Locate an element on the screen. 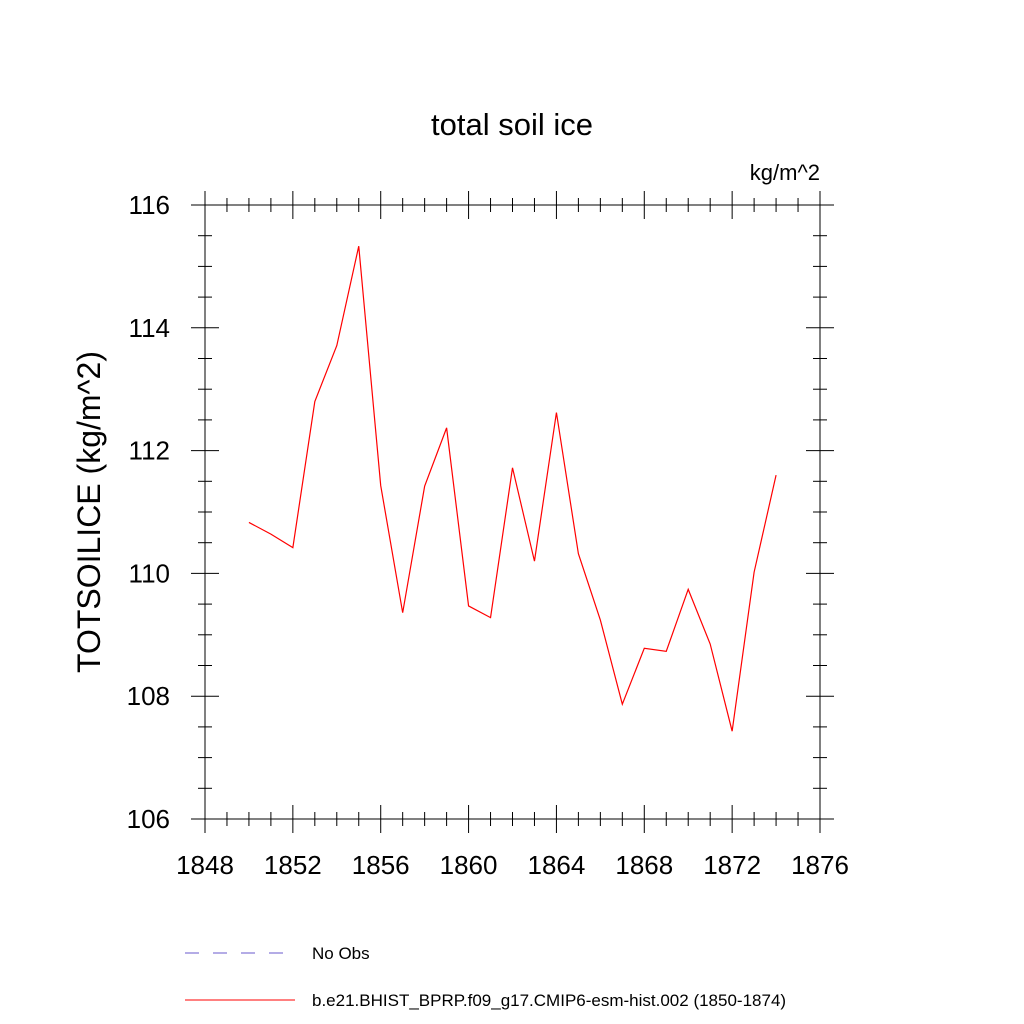  legend-label-no-obs: No Obs is located at coordinates (341, 953).